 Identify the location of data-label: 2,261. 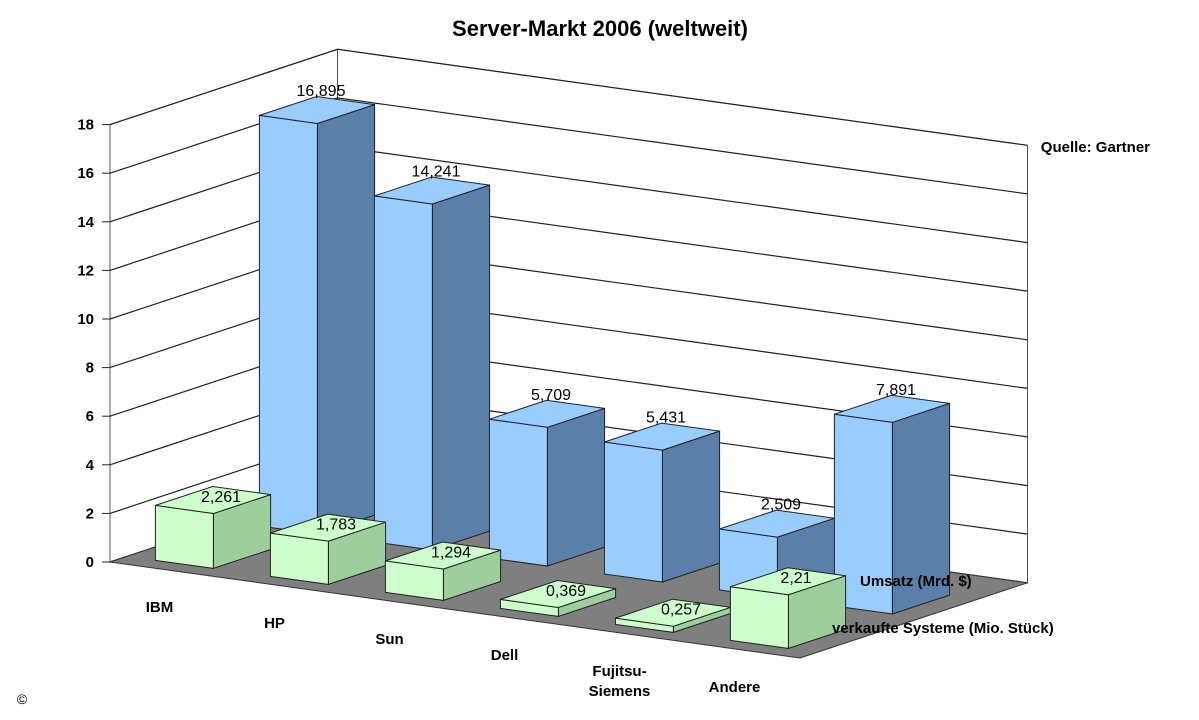
(221, 497).